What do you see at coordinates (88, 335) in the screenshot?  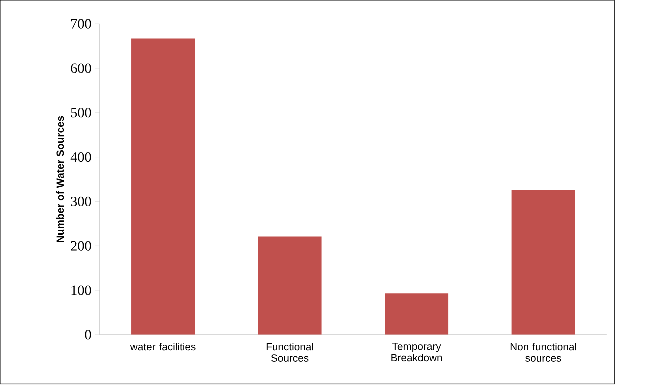 I see `y-tick-label: 0` at bounding box center [88, 335].